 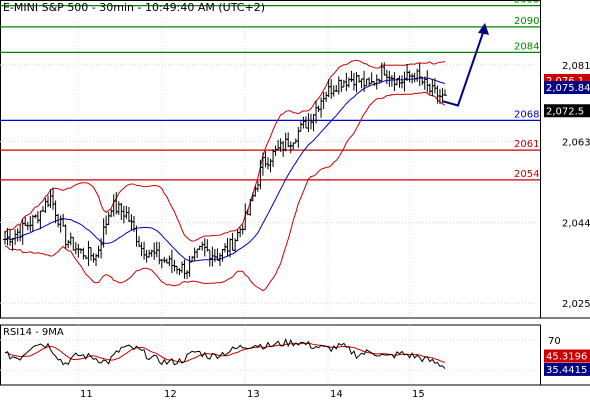 What do you see at coordinates (33, 332) in the screenshot?
I see `rsi-title: RSI14 - 9MA` at bounding box center [33, 332].